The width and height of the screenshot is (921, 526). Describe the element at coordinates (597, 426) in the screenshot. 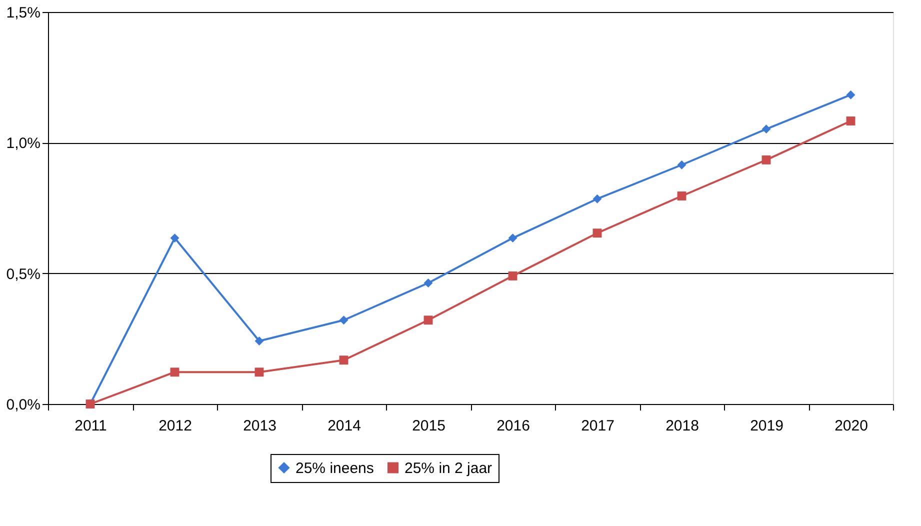

I see `x-tick-label: 2017` at that location.